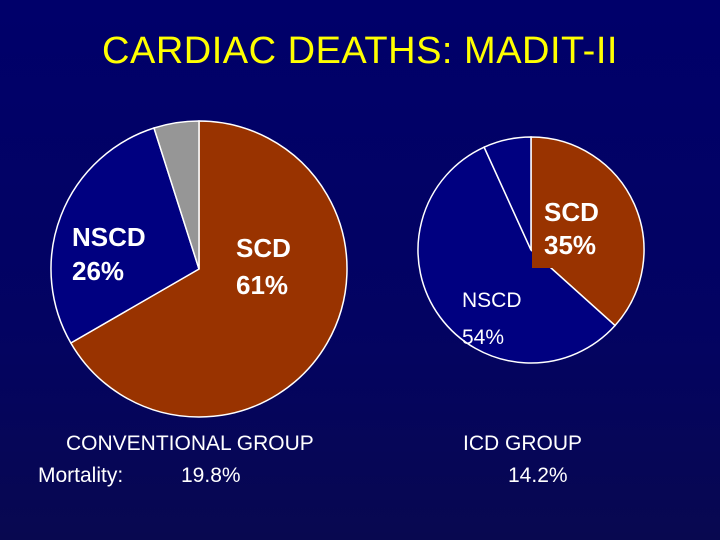 This screenshot has width=720, height=540. Describe the element at coordinates (211, 475) in the screenshot. I see `conventional-mortality-value: 19.8%` at that location.